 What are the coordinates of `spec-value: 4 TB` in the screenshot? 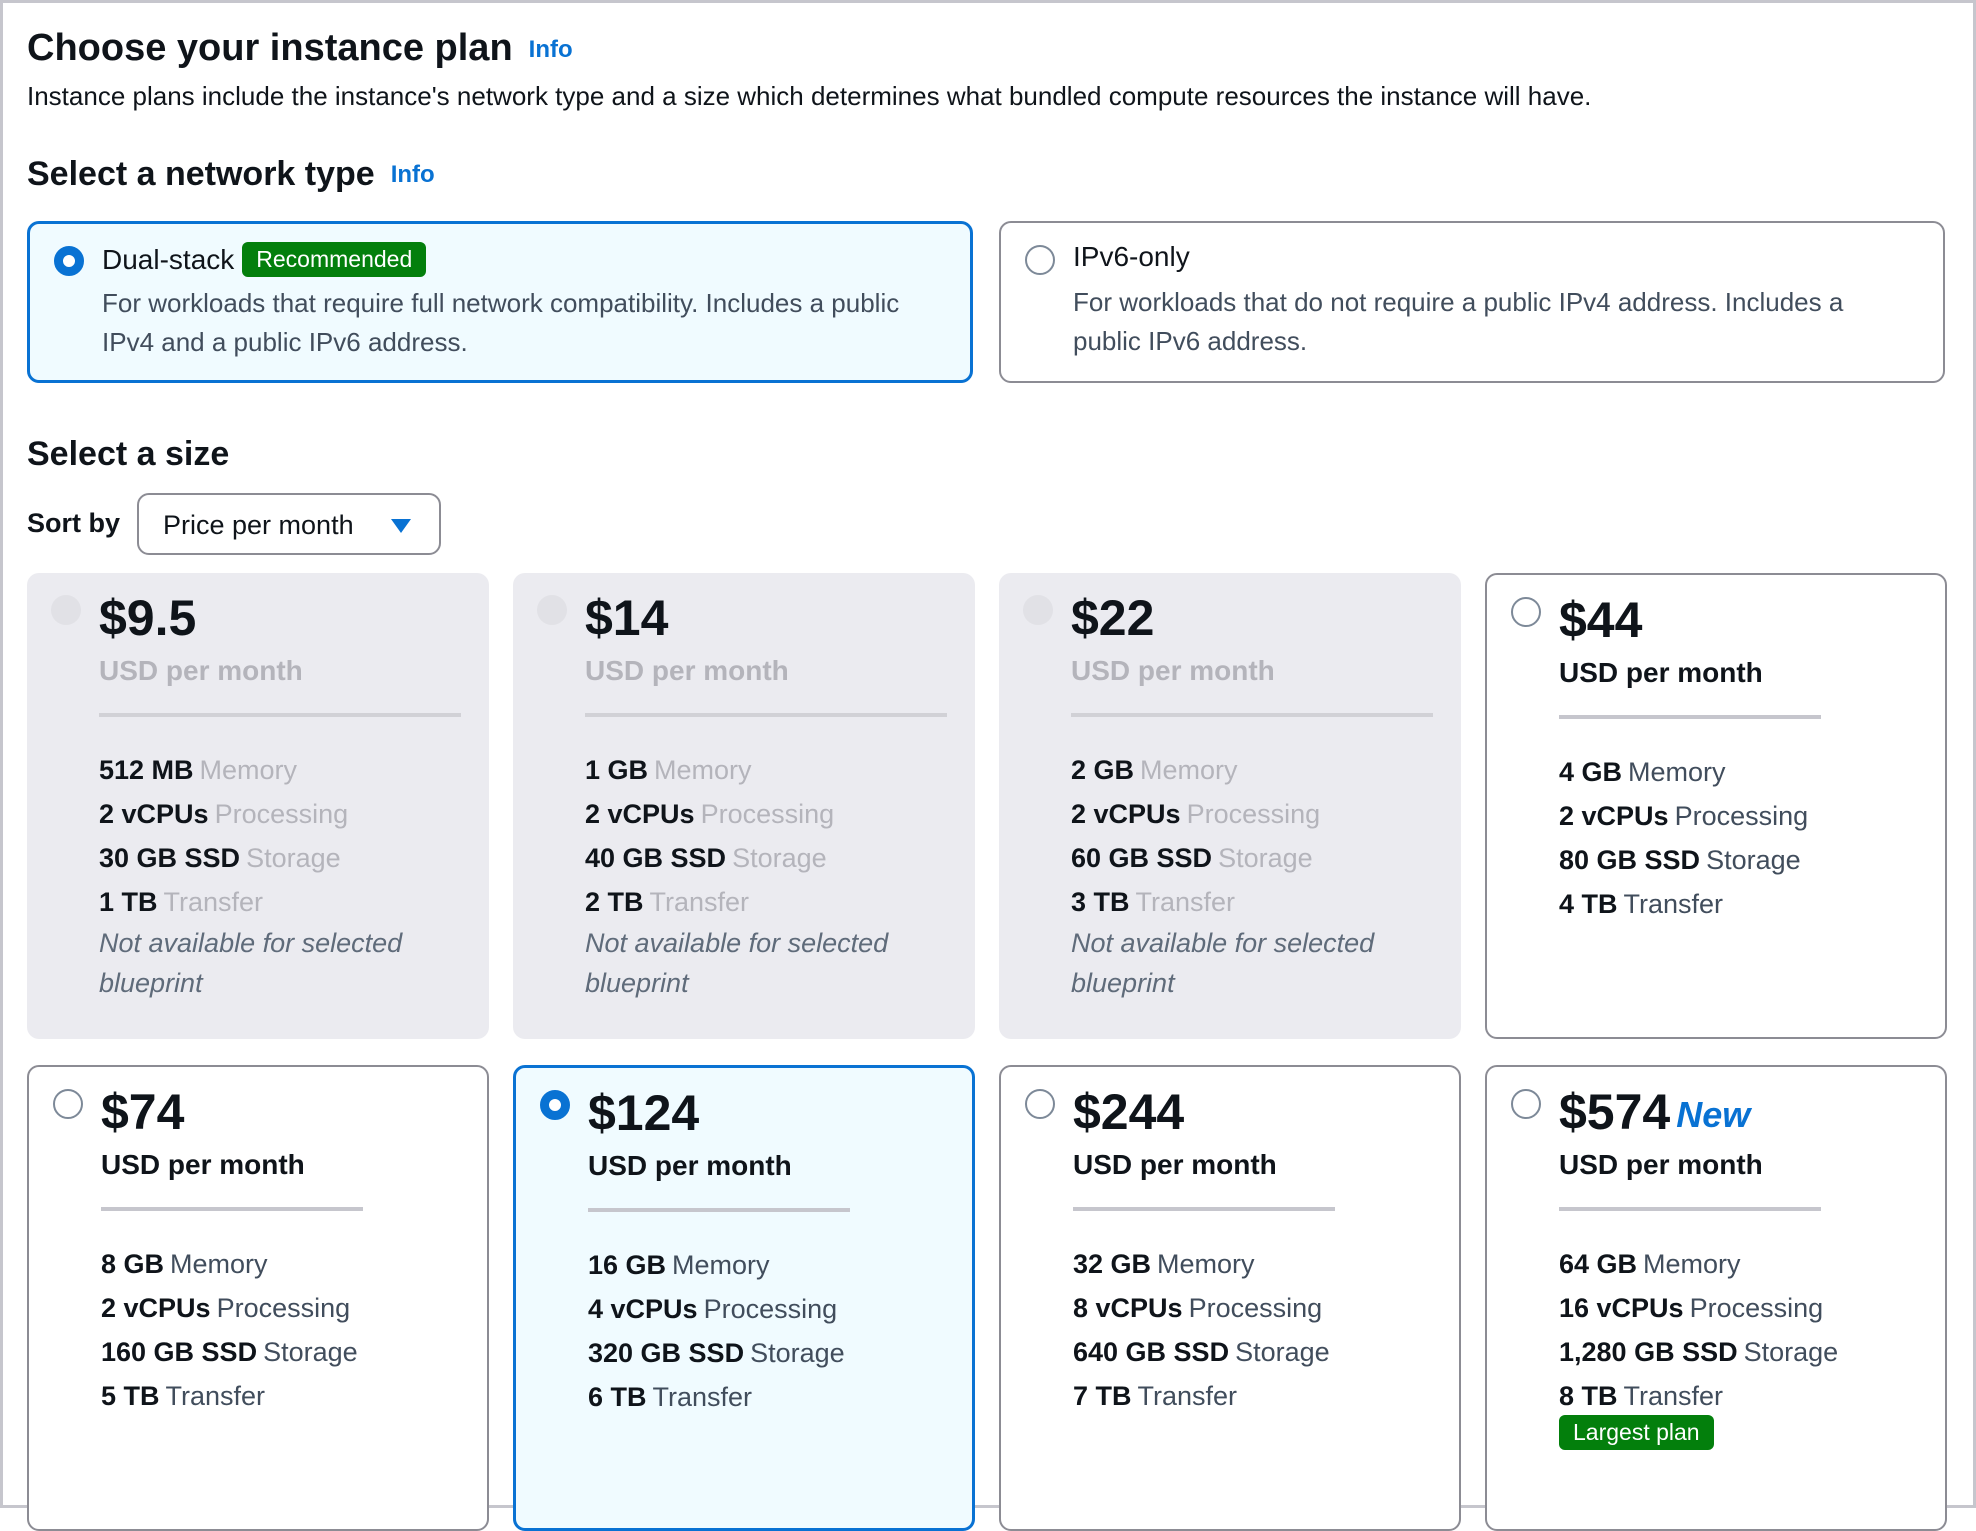 It's located at (1588, 904).